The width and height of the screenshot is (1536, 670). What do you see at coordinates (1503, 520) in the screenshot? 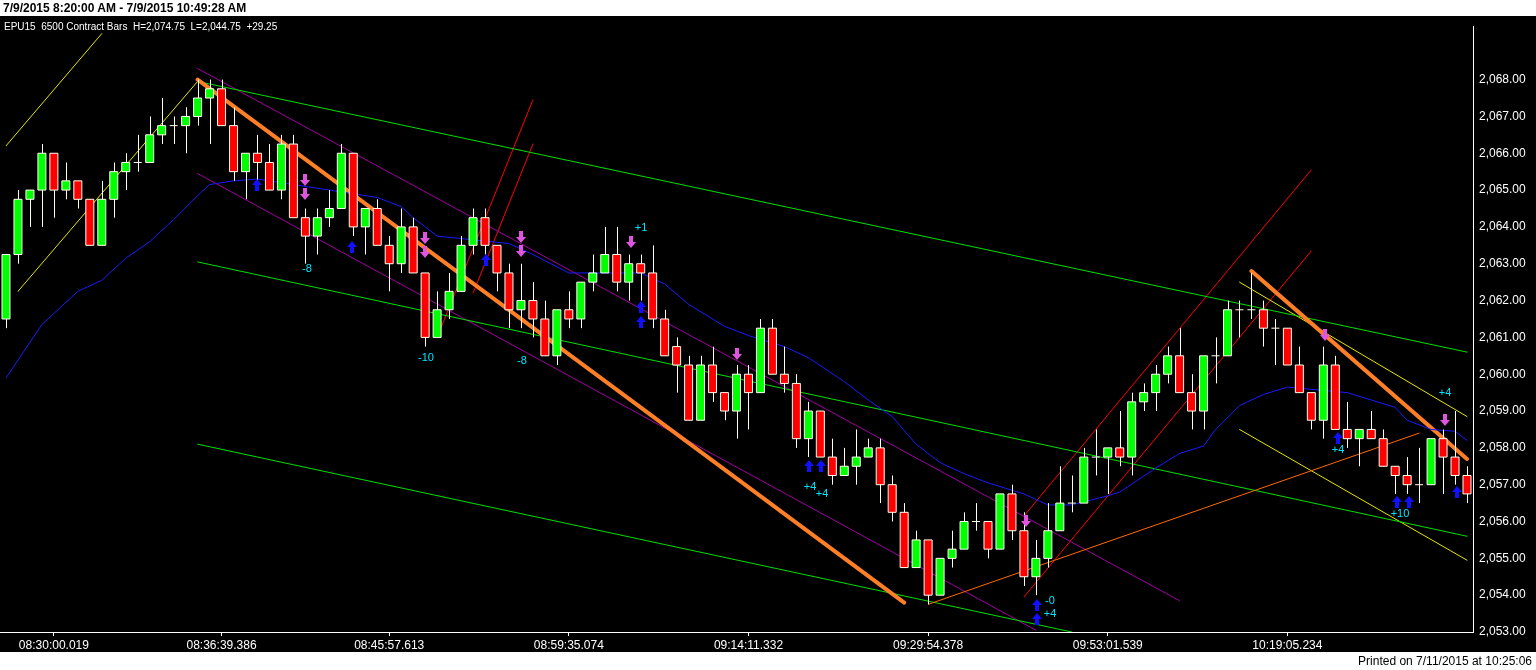
I see `y-tick-label: 2,056.00` at bounding box center [1503, 520].